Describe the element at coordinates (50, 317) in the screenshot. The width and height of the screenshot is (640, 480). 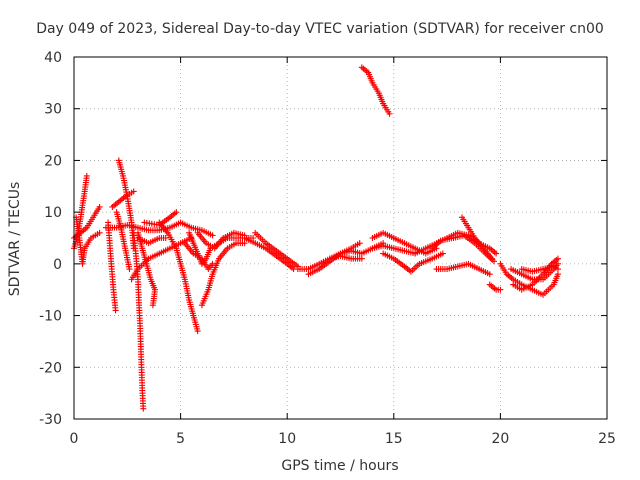
I see `y-tick-label: -10` at that location.